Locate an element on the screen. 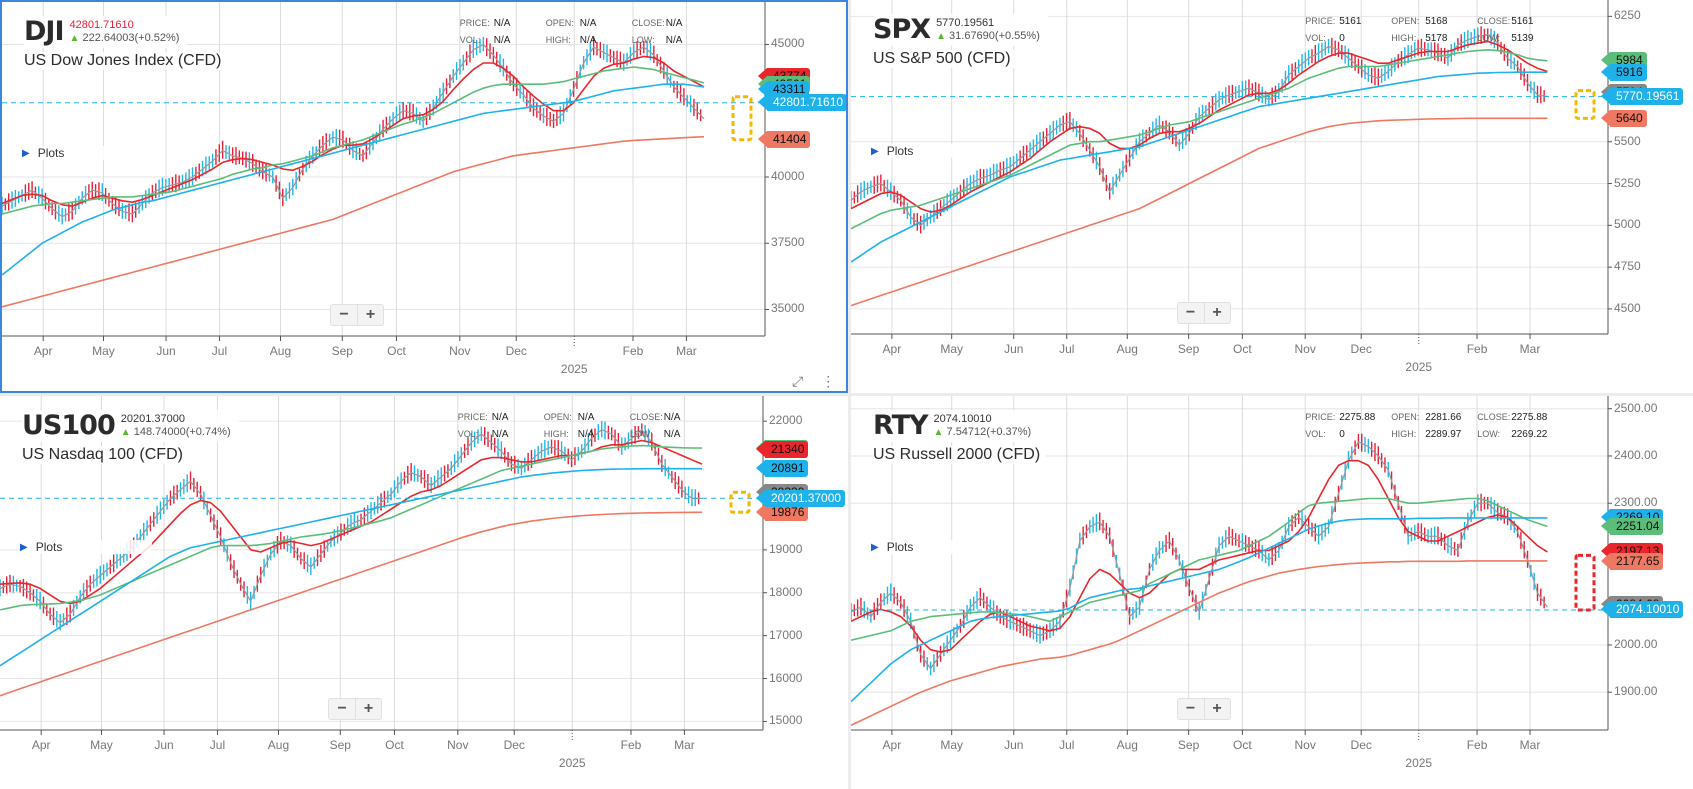  change-value: 7.54712(+0.37%) is located at coordinates (989, 432).